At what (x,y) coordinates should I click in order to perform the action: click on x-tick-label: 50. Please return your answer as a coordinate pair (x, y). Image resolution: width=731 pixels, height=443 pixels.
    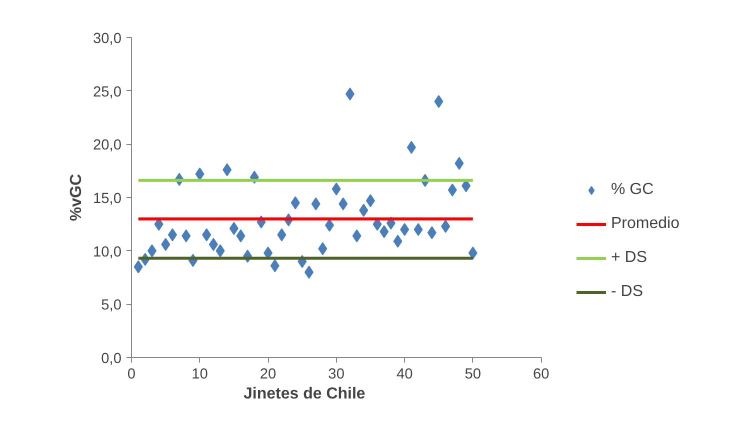
    Looking at the image, I should click on (473, 374).